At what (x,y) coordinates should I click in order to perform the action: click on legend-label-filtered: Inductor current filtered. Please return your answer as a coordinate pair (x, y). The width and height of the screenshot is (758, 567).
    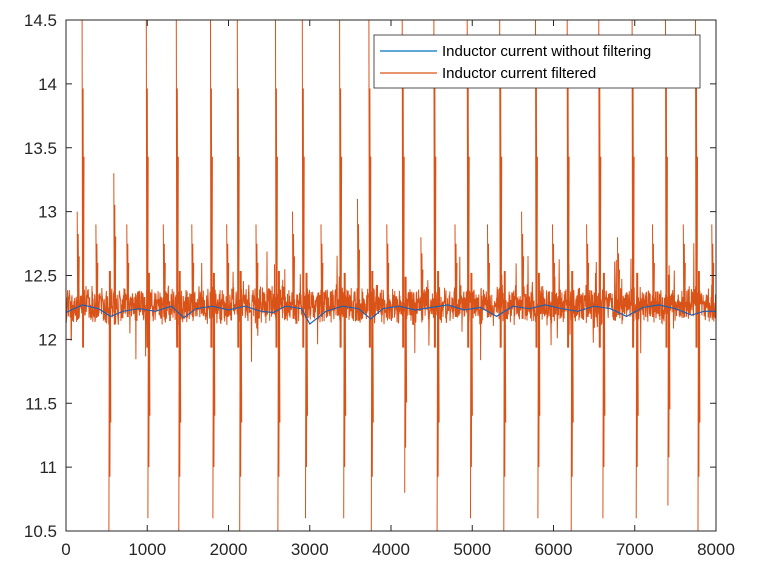
    Looking at the image, I should click on (519, 73).